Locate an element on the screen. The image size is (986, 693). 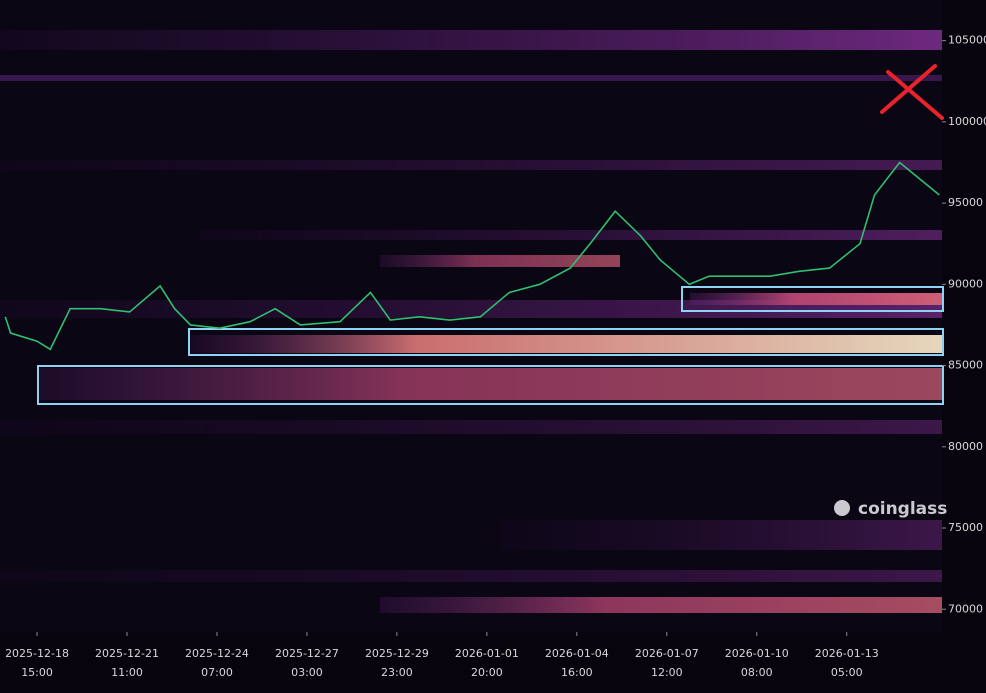
x-tick-sublabel: 12:00 is located at coordinates (667, 672).